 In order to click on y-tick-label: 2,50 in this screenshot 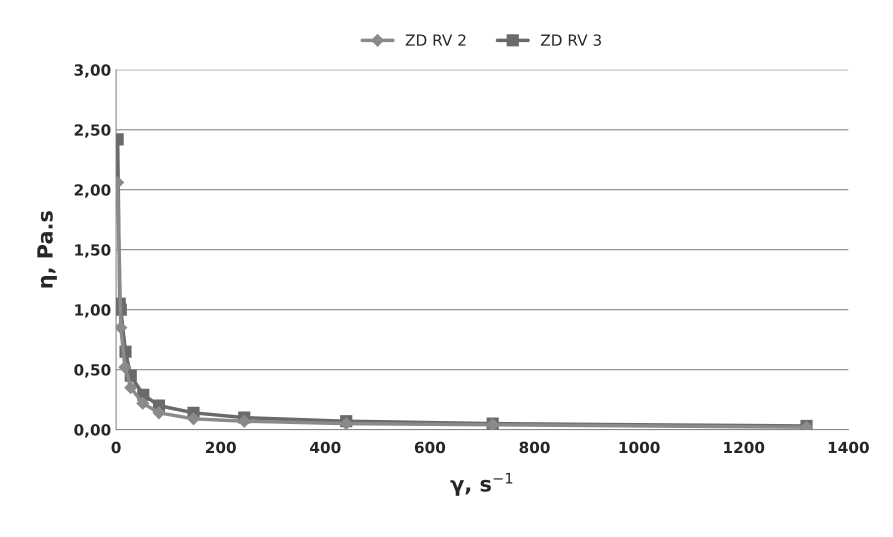, I will do `click(92, 131)`.